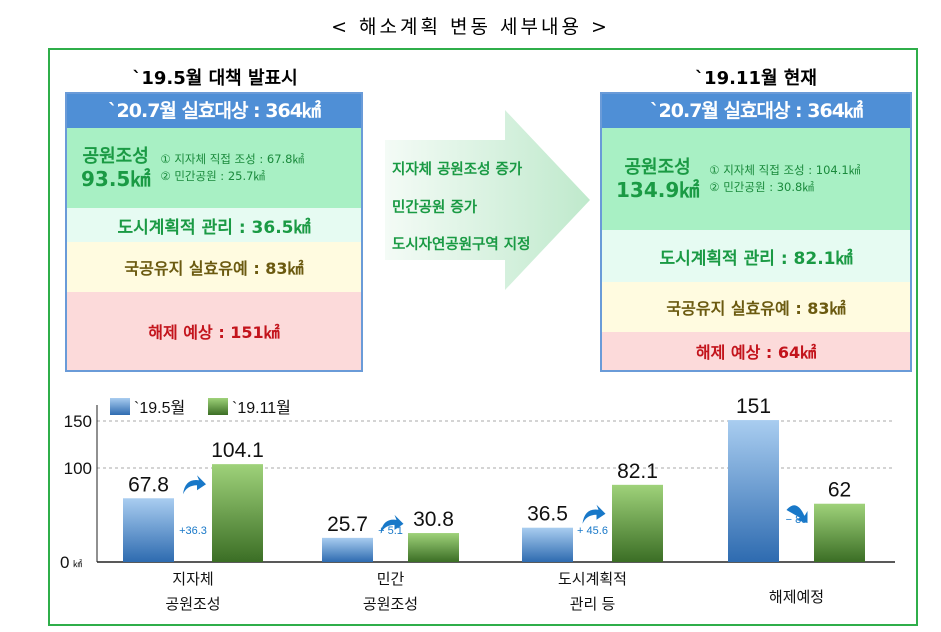 The image size is (941, 632). I want to click on park-item-1: ① 지자체 직접 조성 : 67.8㎢, so click(232, 159).